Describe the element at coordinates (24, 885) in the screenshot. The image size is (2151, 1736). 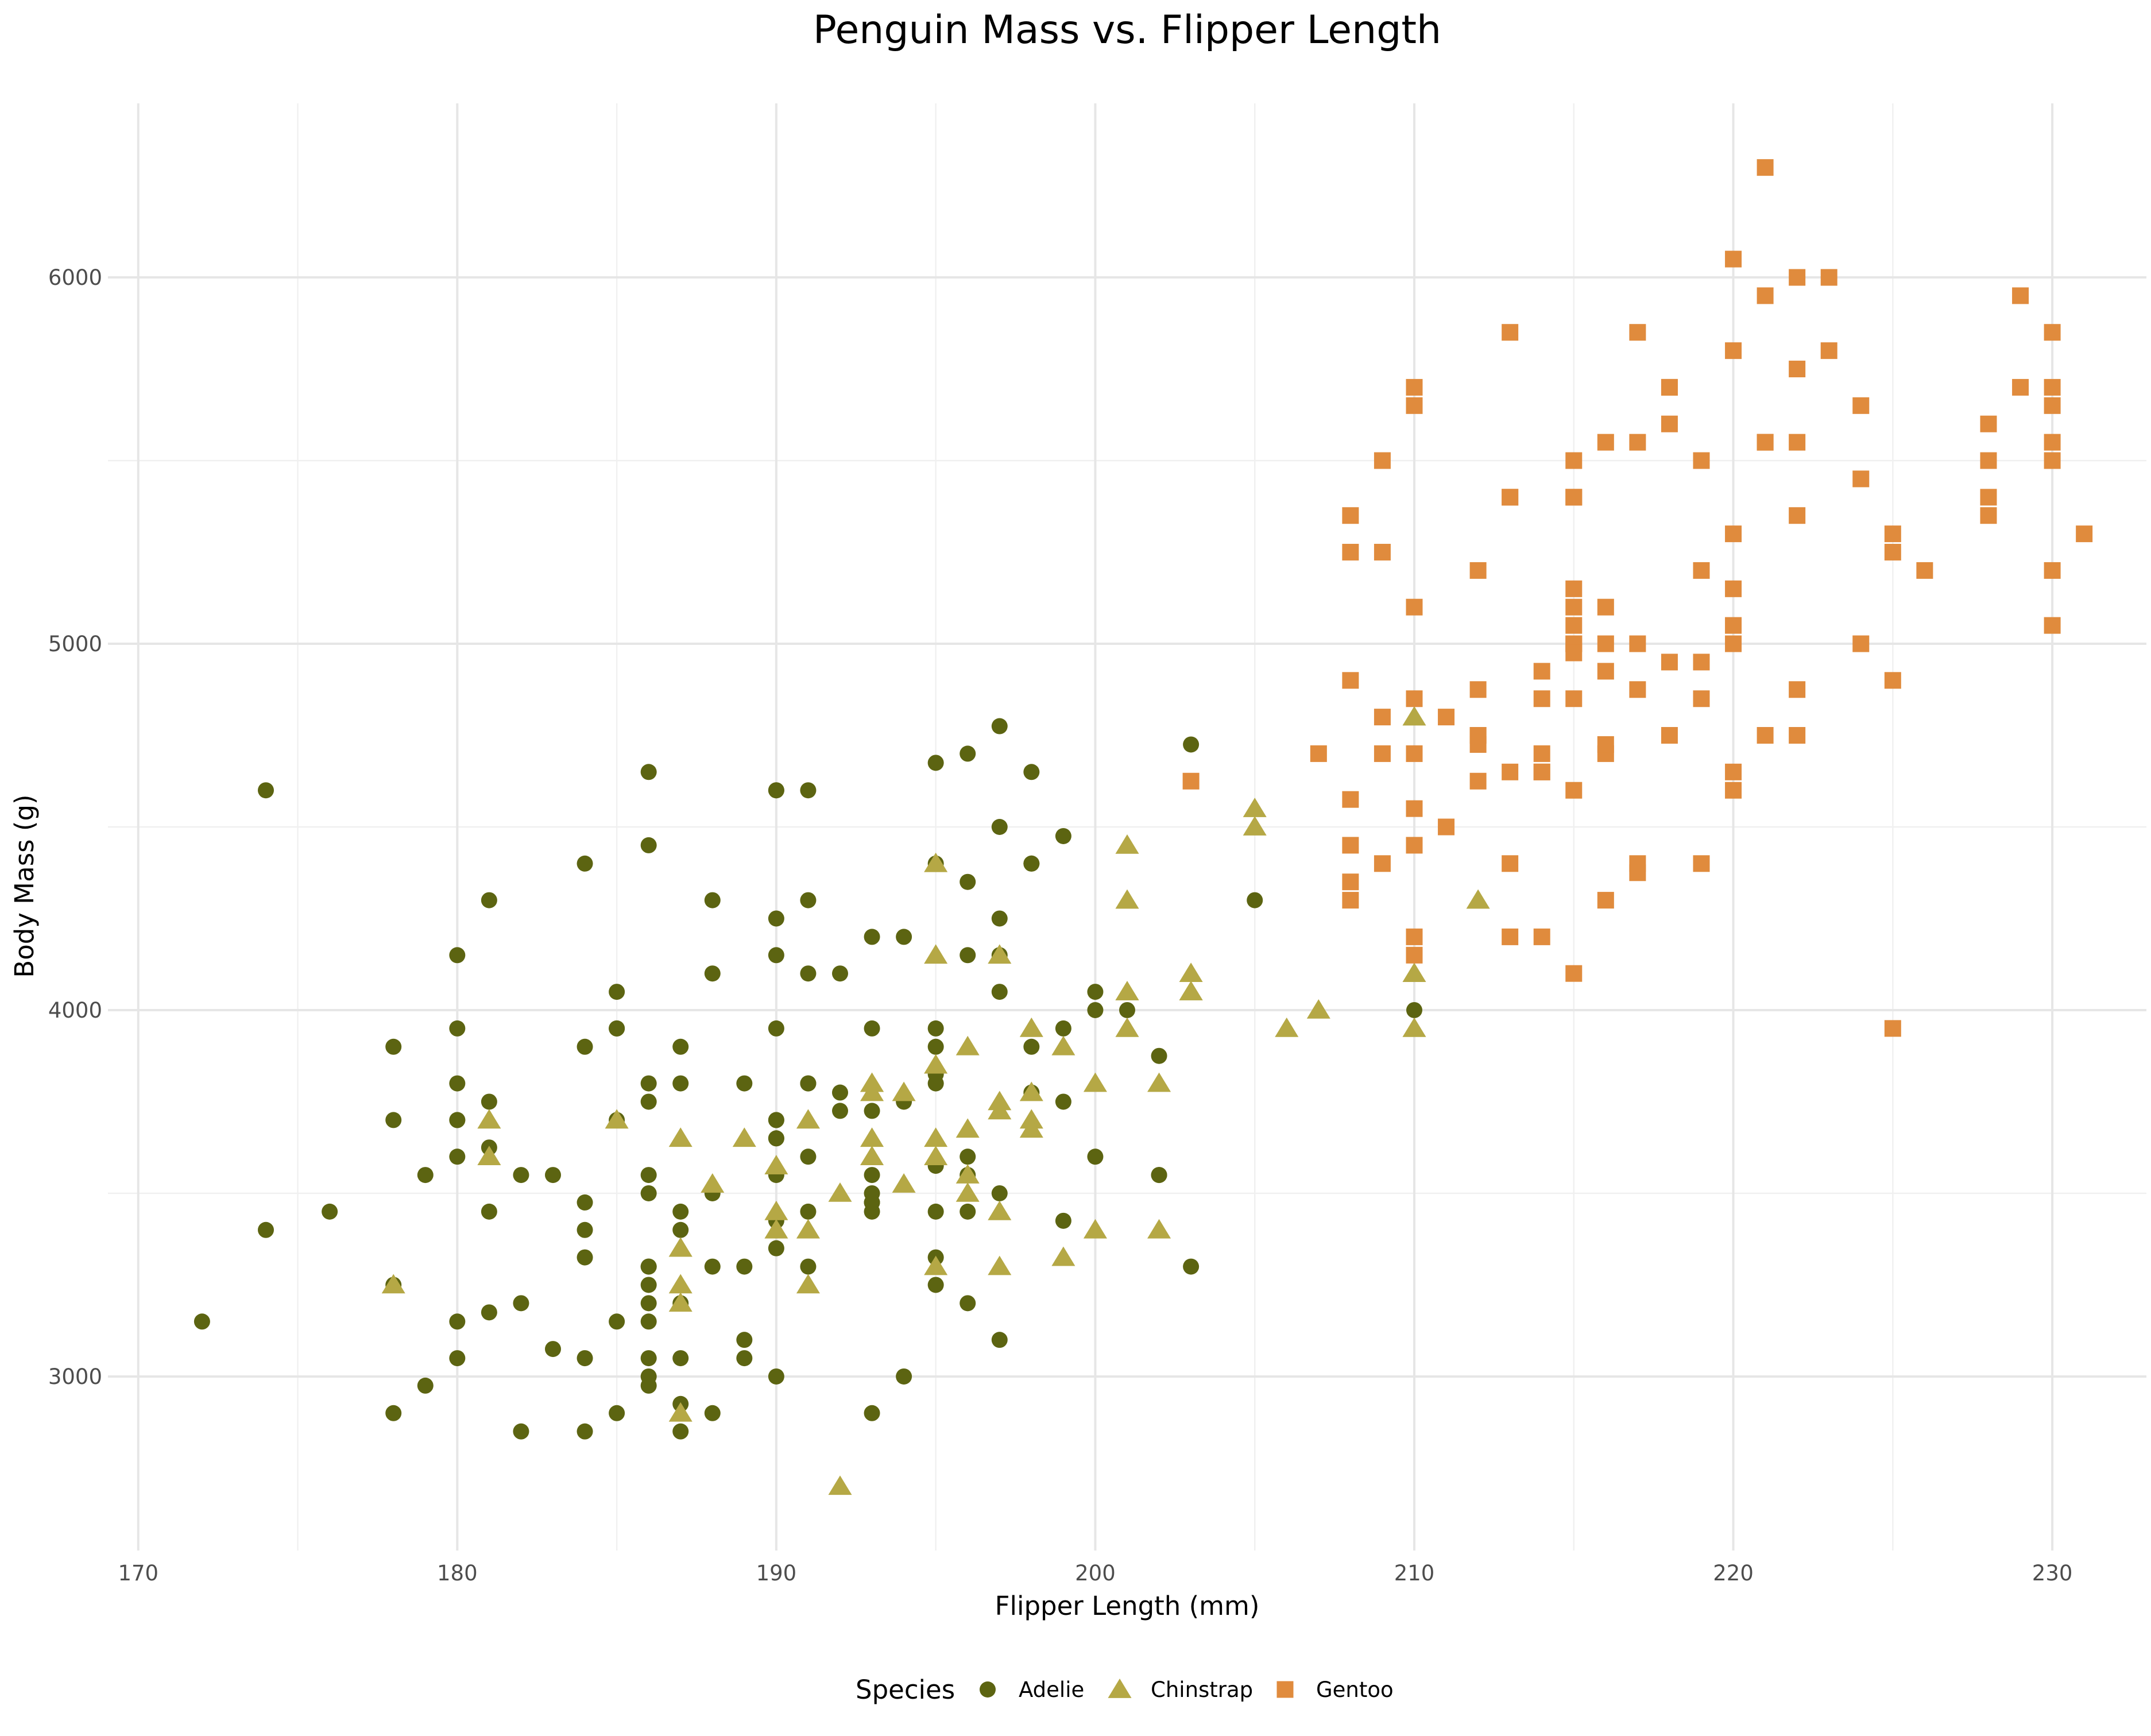
I see `y-axis-title: Body Mass (g)` at that location.